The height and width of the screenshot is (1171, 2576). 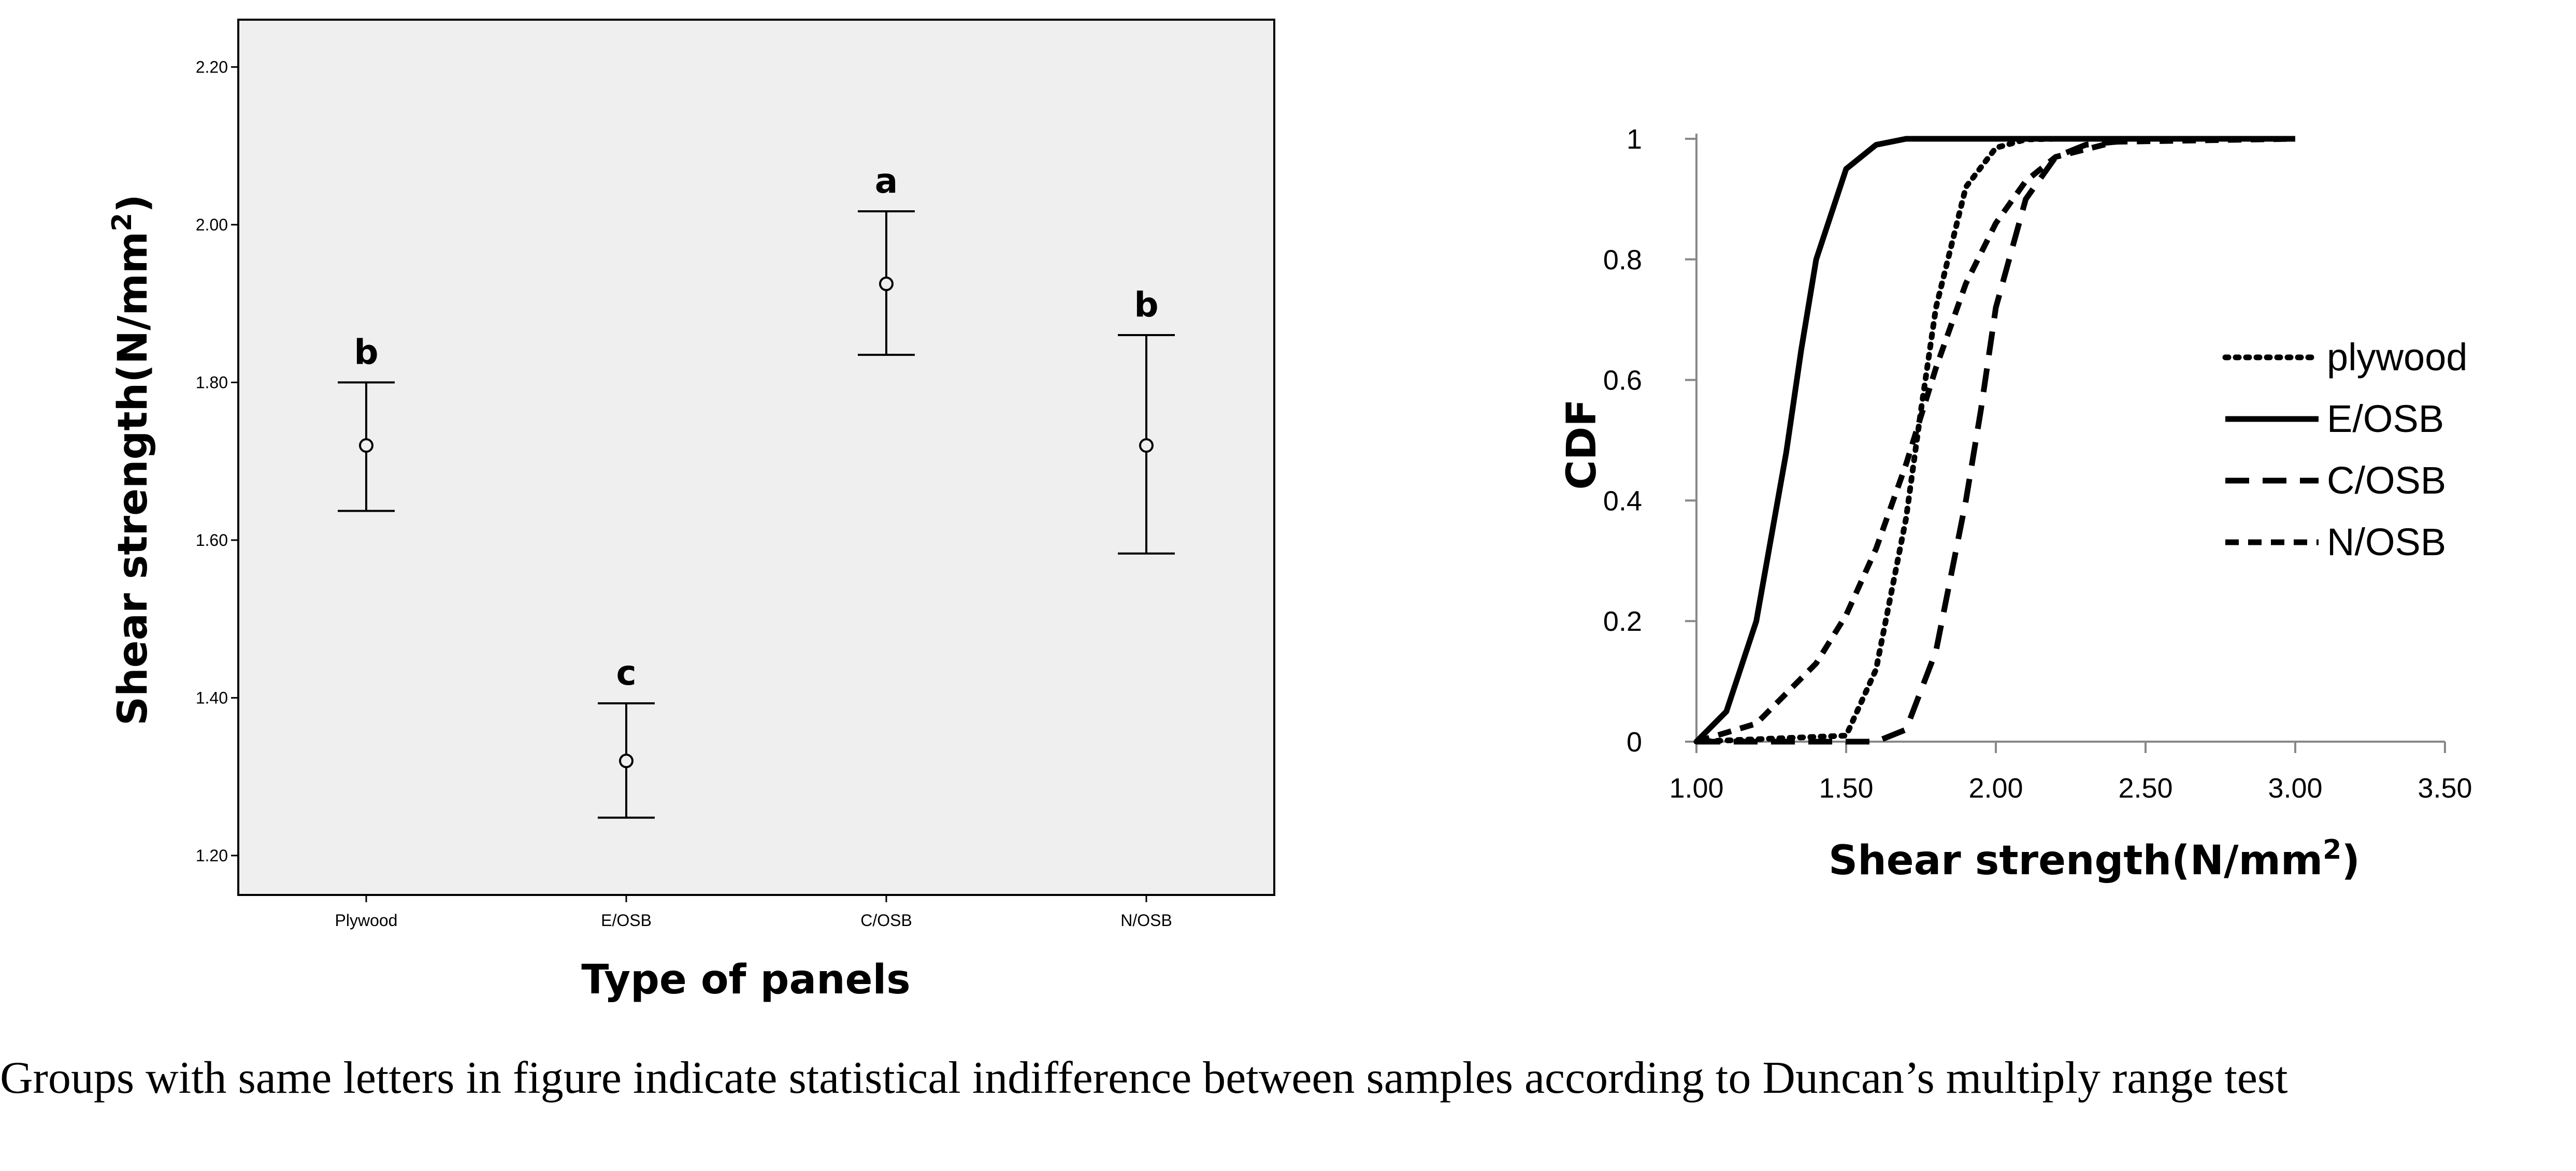 What do you see at coordinates (212, 382) in the screenshot?
I see `y-tick-label: 1.80` at bounding box center [212, 382].